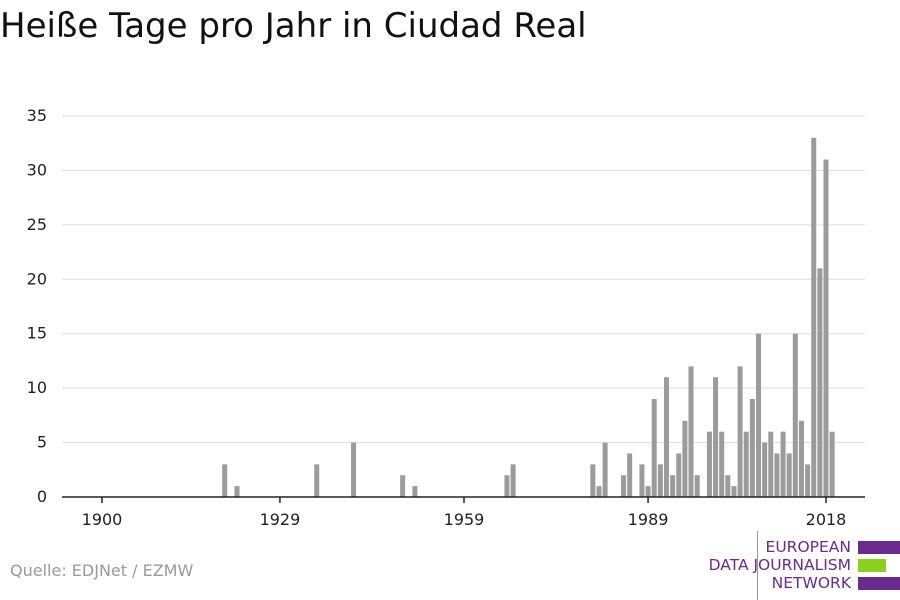  Describe the element at coordinates (779, 565) in the screenshot. I see `logo-line-2: DATA JOURNALISM` at that location.